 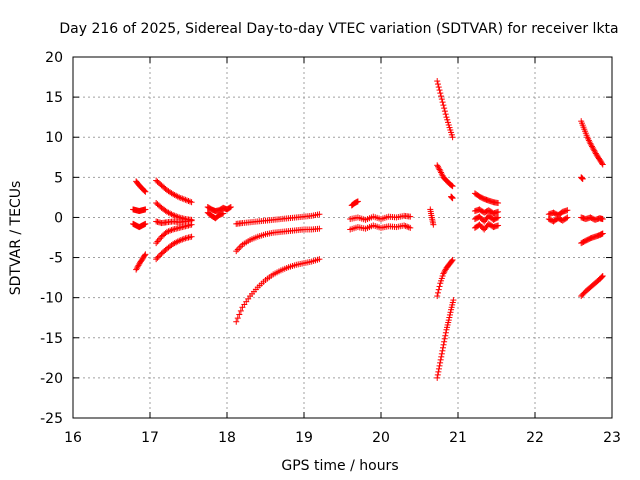 What do you see at coordinates (278, 290) in the screenshot?
I see `data-series-seg14` at bounding box center [278, 290].